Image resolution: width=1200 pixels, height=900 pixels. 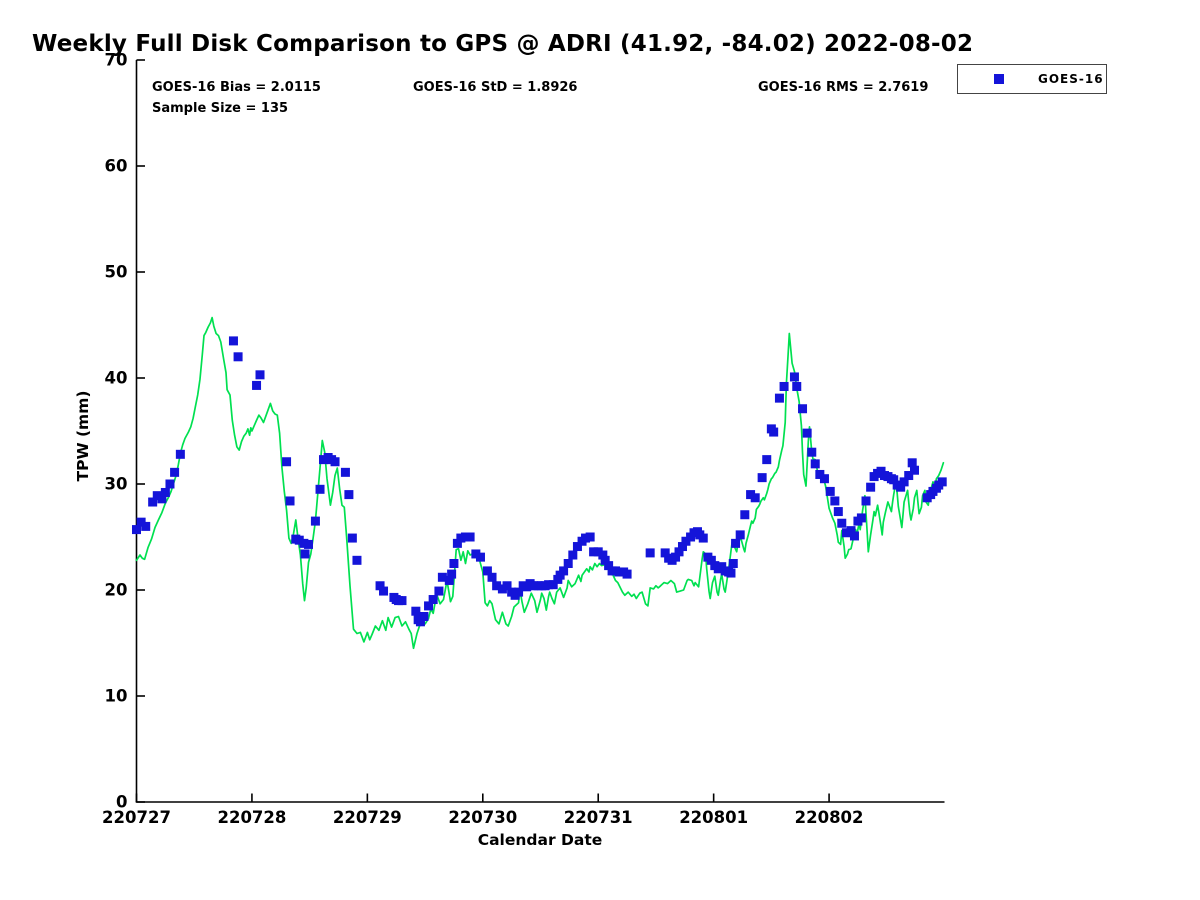 What do you see at coordinates (598, 817) in the screenshot?
I see `x-tick-label: 220731` at bounding box center [598, 817].